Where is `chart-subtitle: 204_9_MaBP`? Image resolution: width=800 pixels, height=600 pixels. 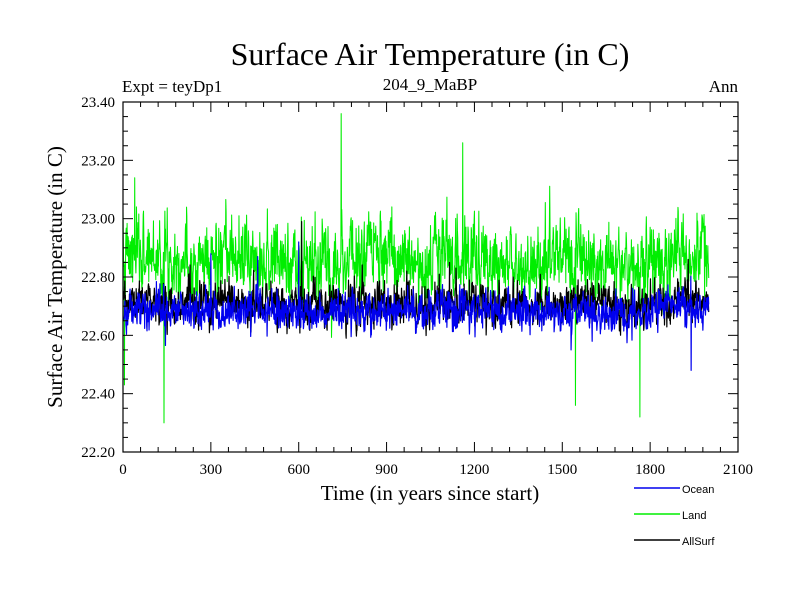
chart-subtitle: 204_9_MaBP is located at coordinates (430, 84).